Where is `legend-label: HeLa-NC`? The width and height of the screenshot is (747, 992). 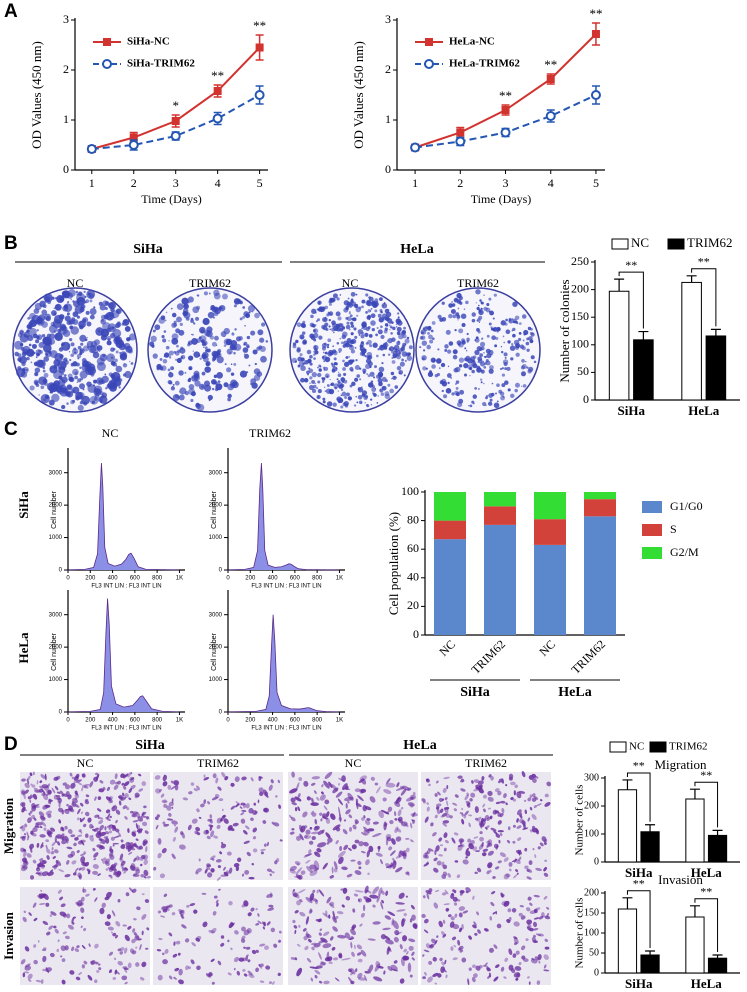
legend-label: HeLa-NC is located at coordinates (472, 42).